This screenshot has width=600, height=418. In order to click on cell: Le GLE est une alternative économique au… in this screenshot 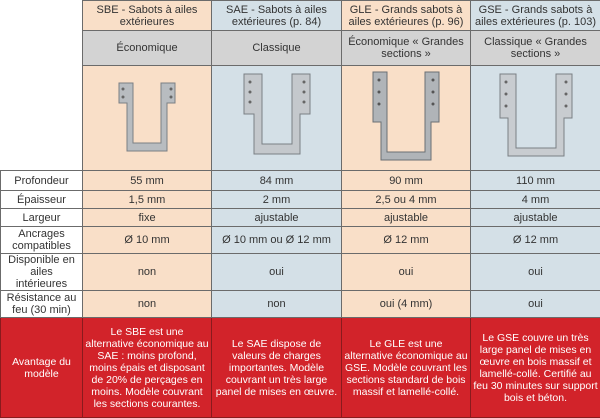, I will do `click(406, 368)`.